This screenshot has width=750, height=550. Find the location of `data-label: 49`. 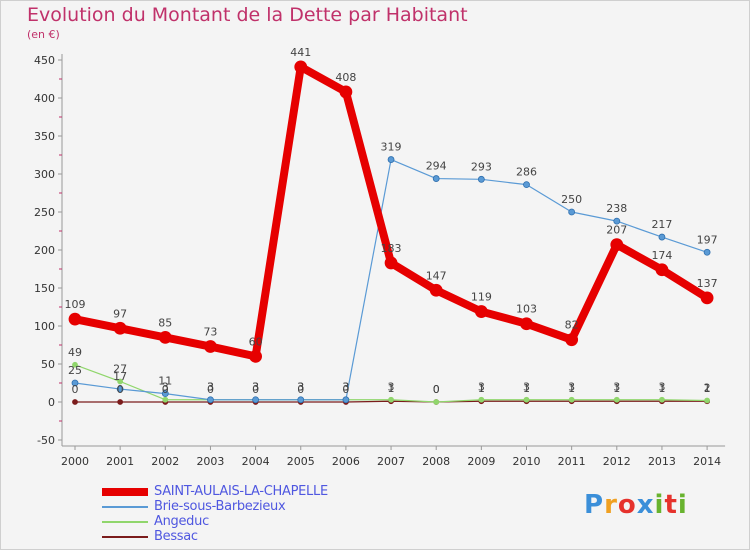

data-label: 49 is located at coordinates (75, 352).